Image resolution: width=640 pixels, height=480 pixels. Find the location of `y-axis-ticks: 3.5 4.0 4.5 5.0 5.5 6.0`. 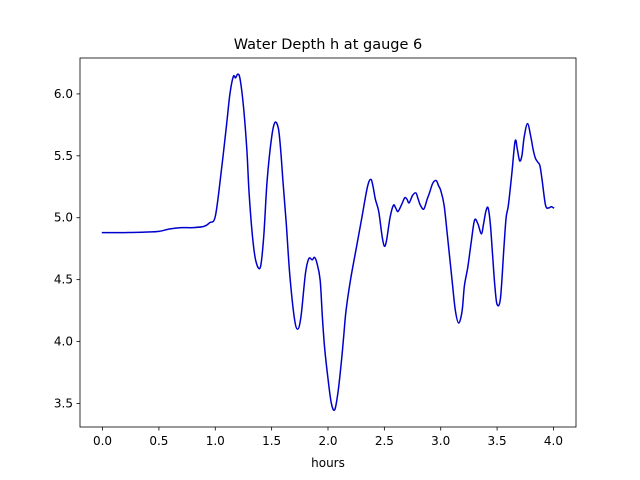

y-axis-ticks: 3.5 4.0 4.5 5.0 5.5 6.0 is located at coordinates (67, 248).